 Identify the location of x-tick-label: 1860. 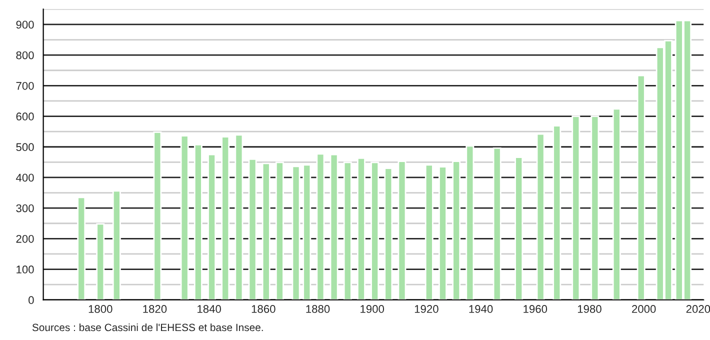
(264, 309).